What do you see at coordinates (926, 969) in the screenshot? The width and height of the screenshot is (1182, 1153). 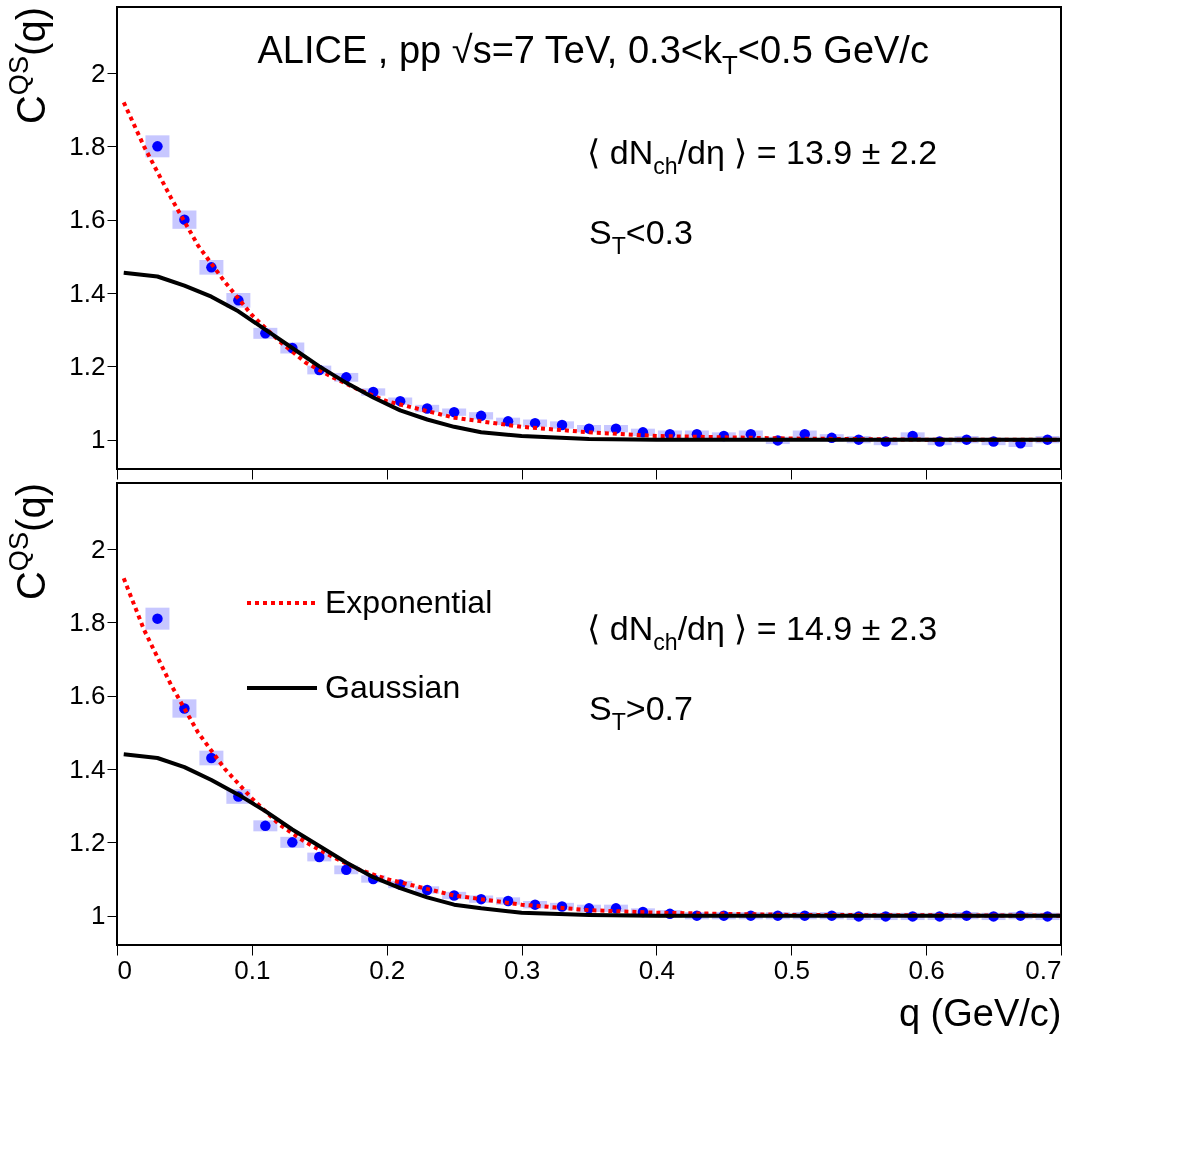 I see `x-tick-label: 0.6` at bounding box center [926, 969].